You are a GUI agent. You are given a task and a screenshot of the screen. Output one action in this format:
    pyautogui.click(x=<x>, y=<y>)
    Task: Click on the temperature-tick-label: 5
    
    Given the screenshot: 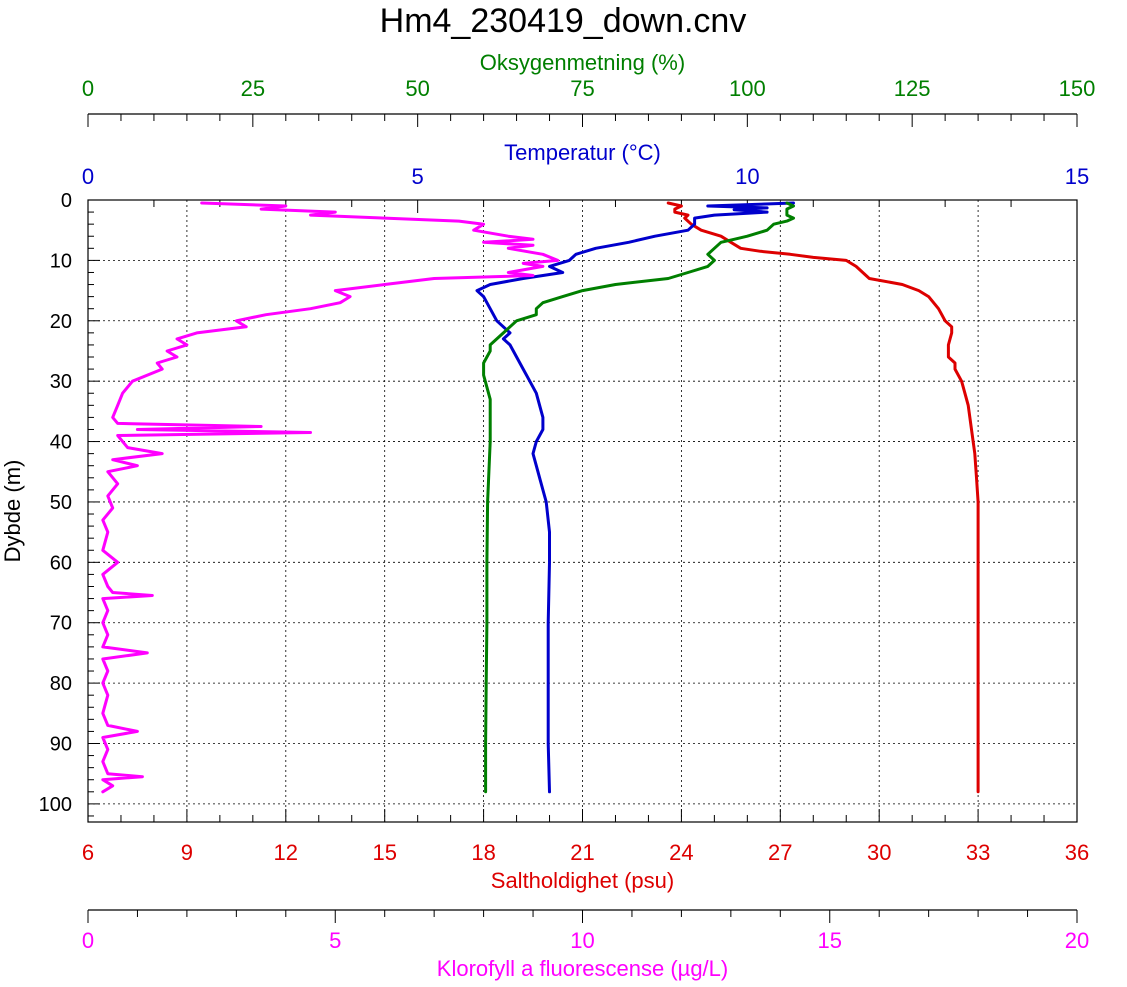 What is the action you would take?
    pyautogui.click(x=418, y=176)
    